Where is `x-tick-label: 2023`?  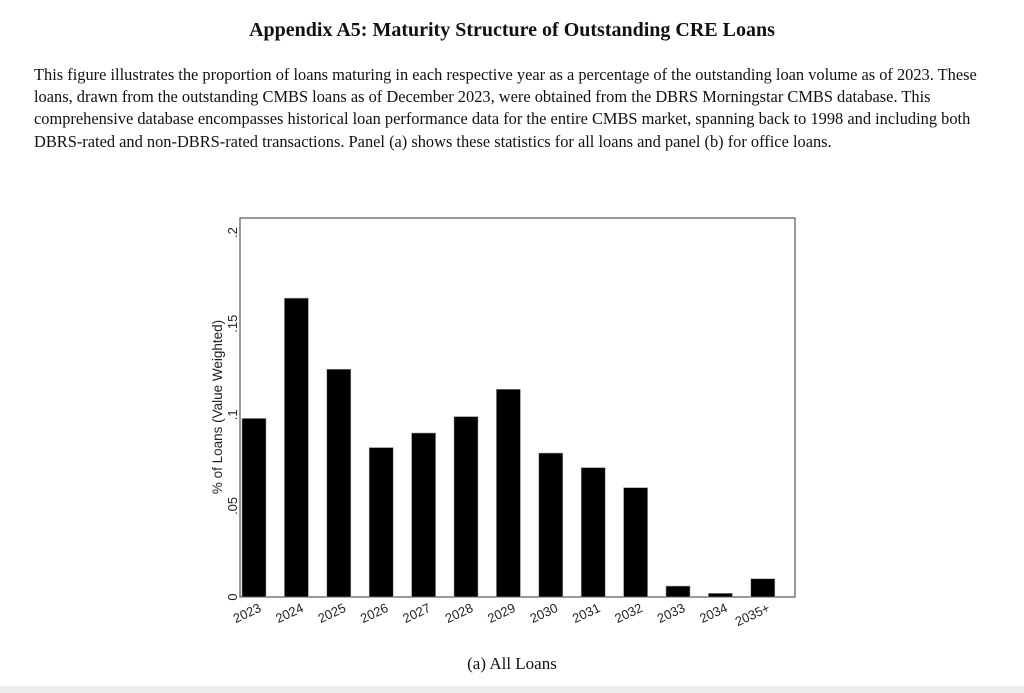
x-tick-label: 2023 is located at coordinates (247, 613).